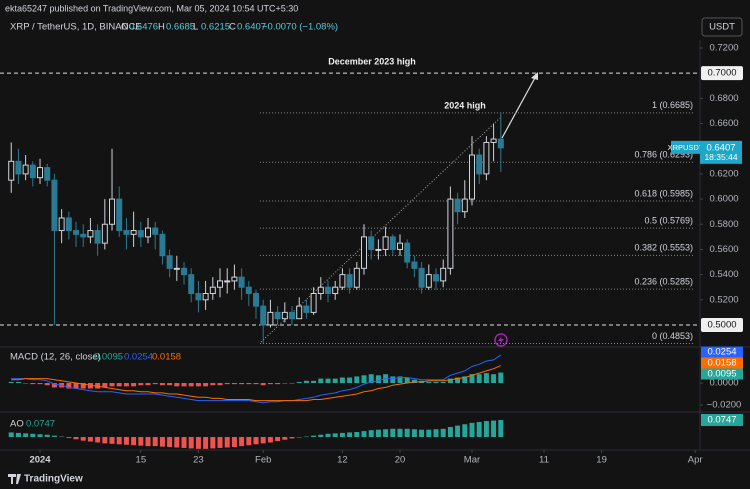 The image size is (750, 489). I want to click on time-tick-label: 2024, so click(40, 460).